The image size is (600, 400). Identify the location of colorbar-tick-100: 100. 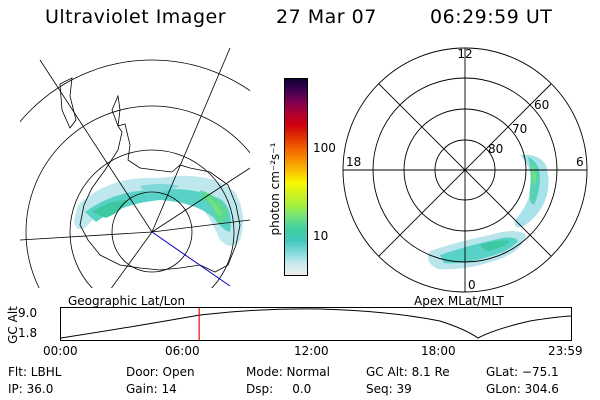
(324, 148).